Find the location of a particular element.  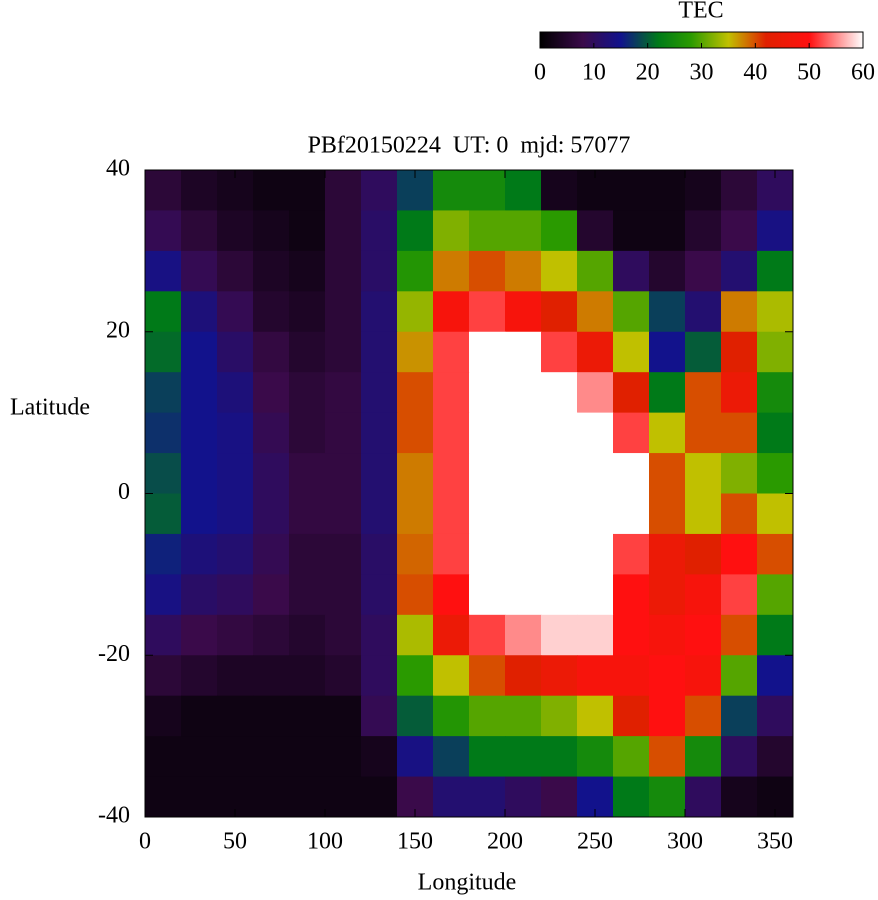

colorbar-tick-label: 40 is located at coordinates (755, 73).